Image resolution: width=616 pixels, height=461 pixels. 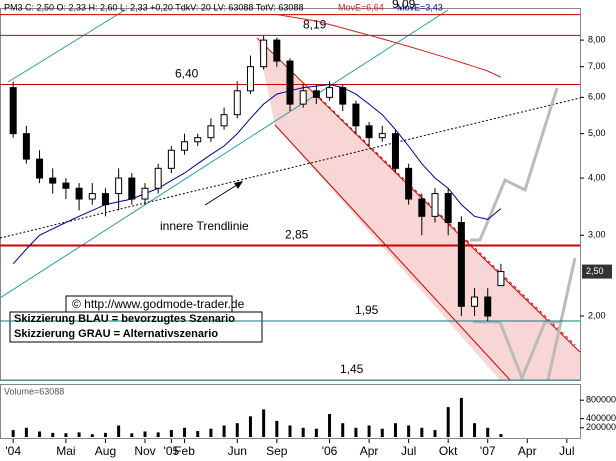 What do you see at coordinates (488, 451) in the screenshot?
I see `x-tick-label: '07` at bounding box center [488, 451].